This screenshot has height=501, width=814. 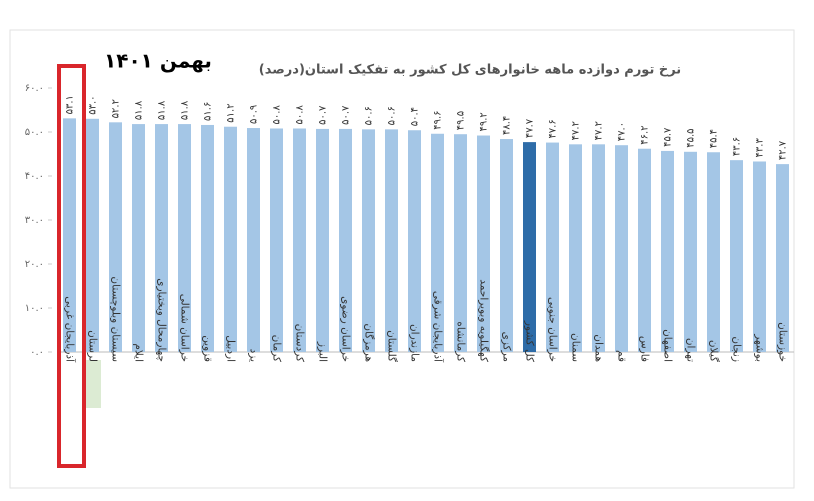 I want to click on x-tick-label: آذربایجان غربی, so click(x=70, y=329).